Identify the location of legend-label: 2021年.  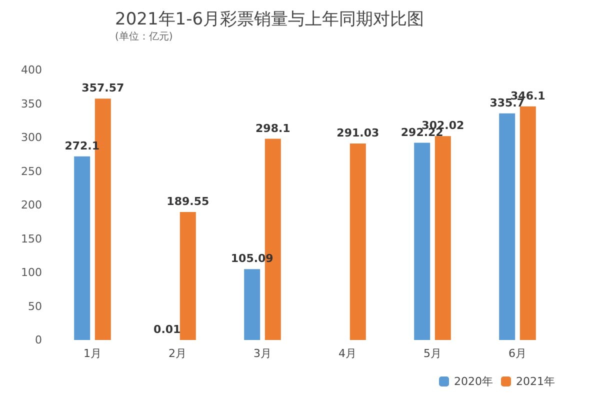
(536, 381).